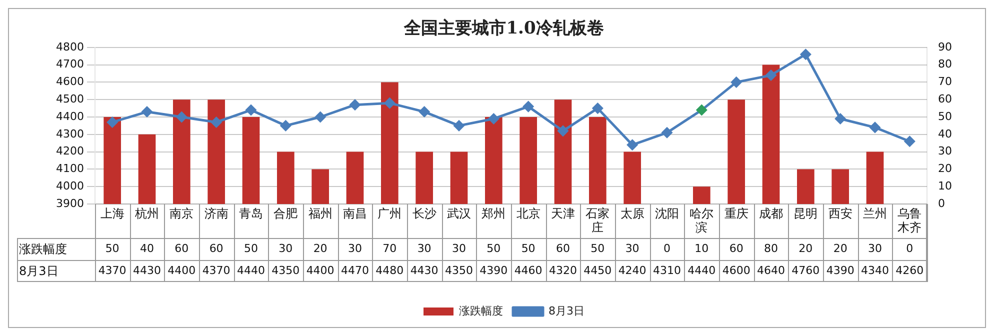  What do you see at coordinates (70, 81) in the screenshot?
I see `y-tick-label: 4600` at bounding box center [70, 81].